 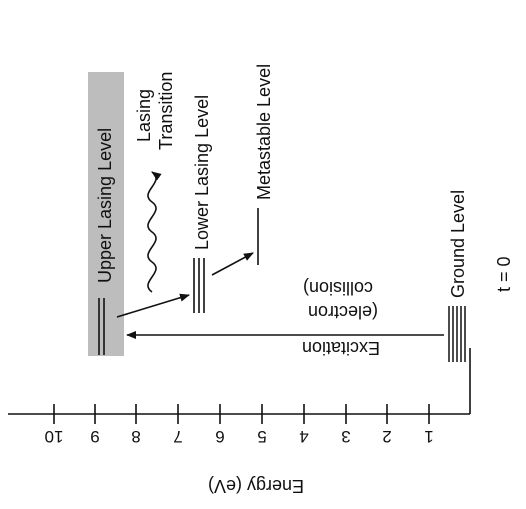 What do you see at coordinates (135, 436) in the screenshot?
I see `axis-tick-label: 8` at bounding box center [135, 436].